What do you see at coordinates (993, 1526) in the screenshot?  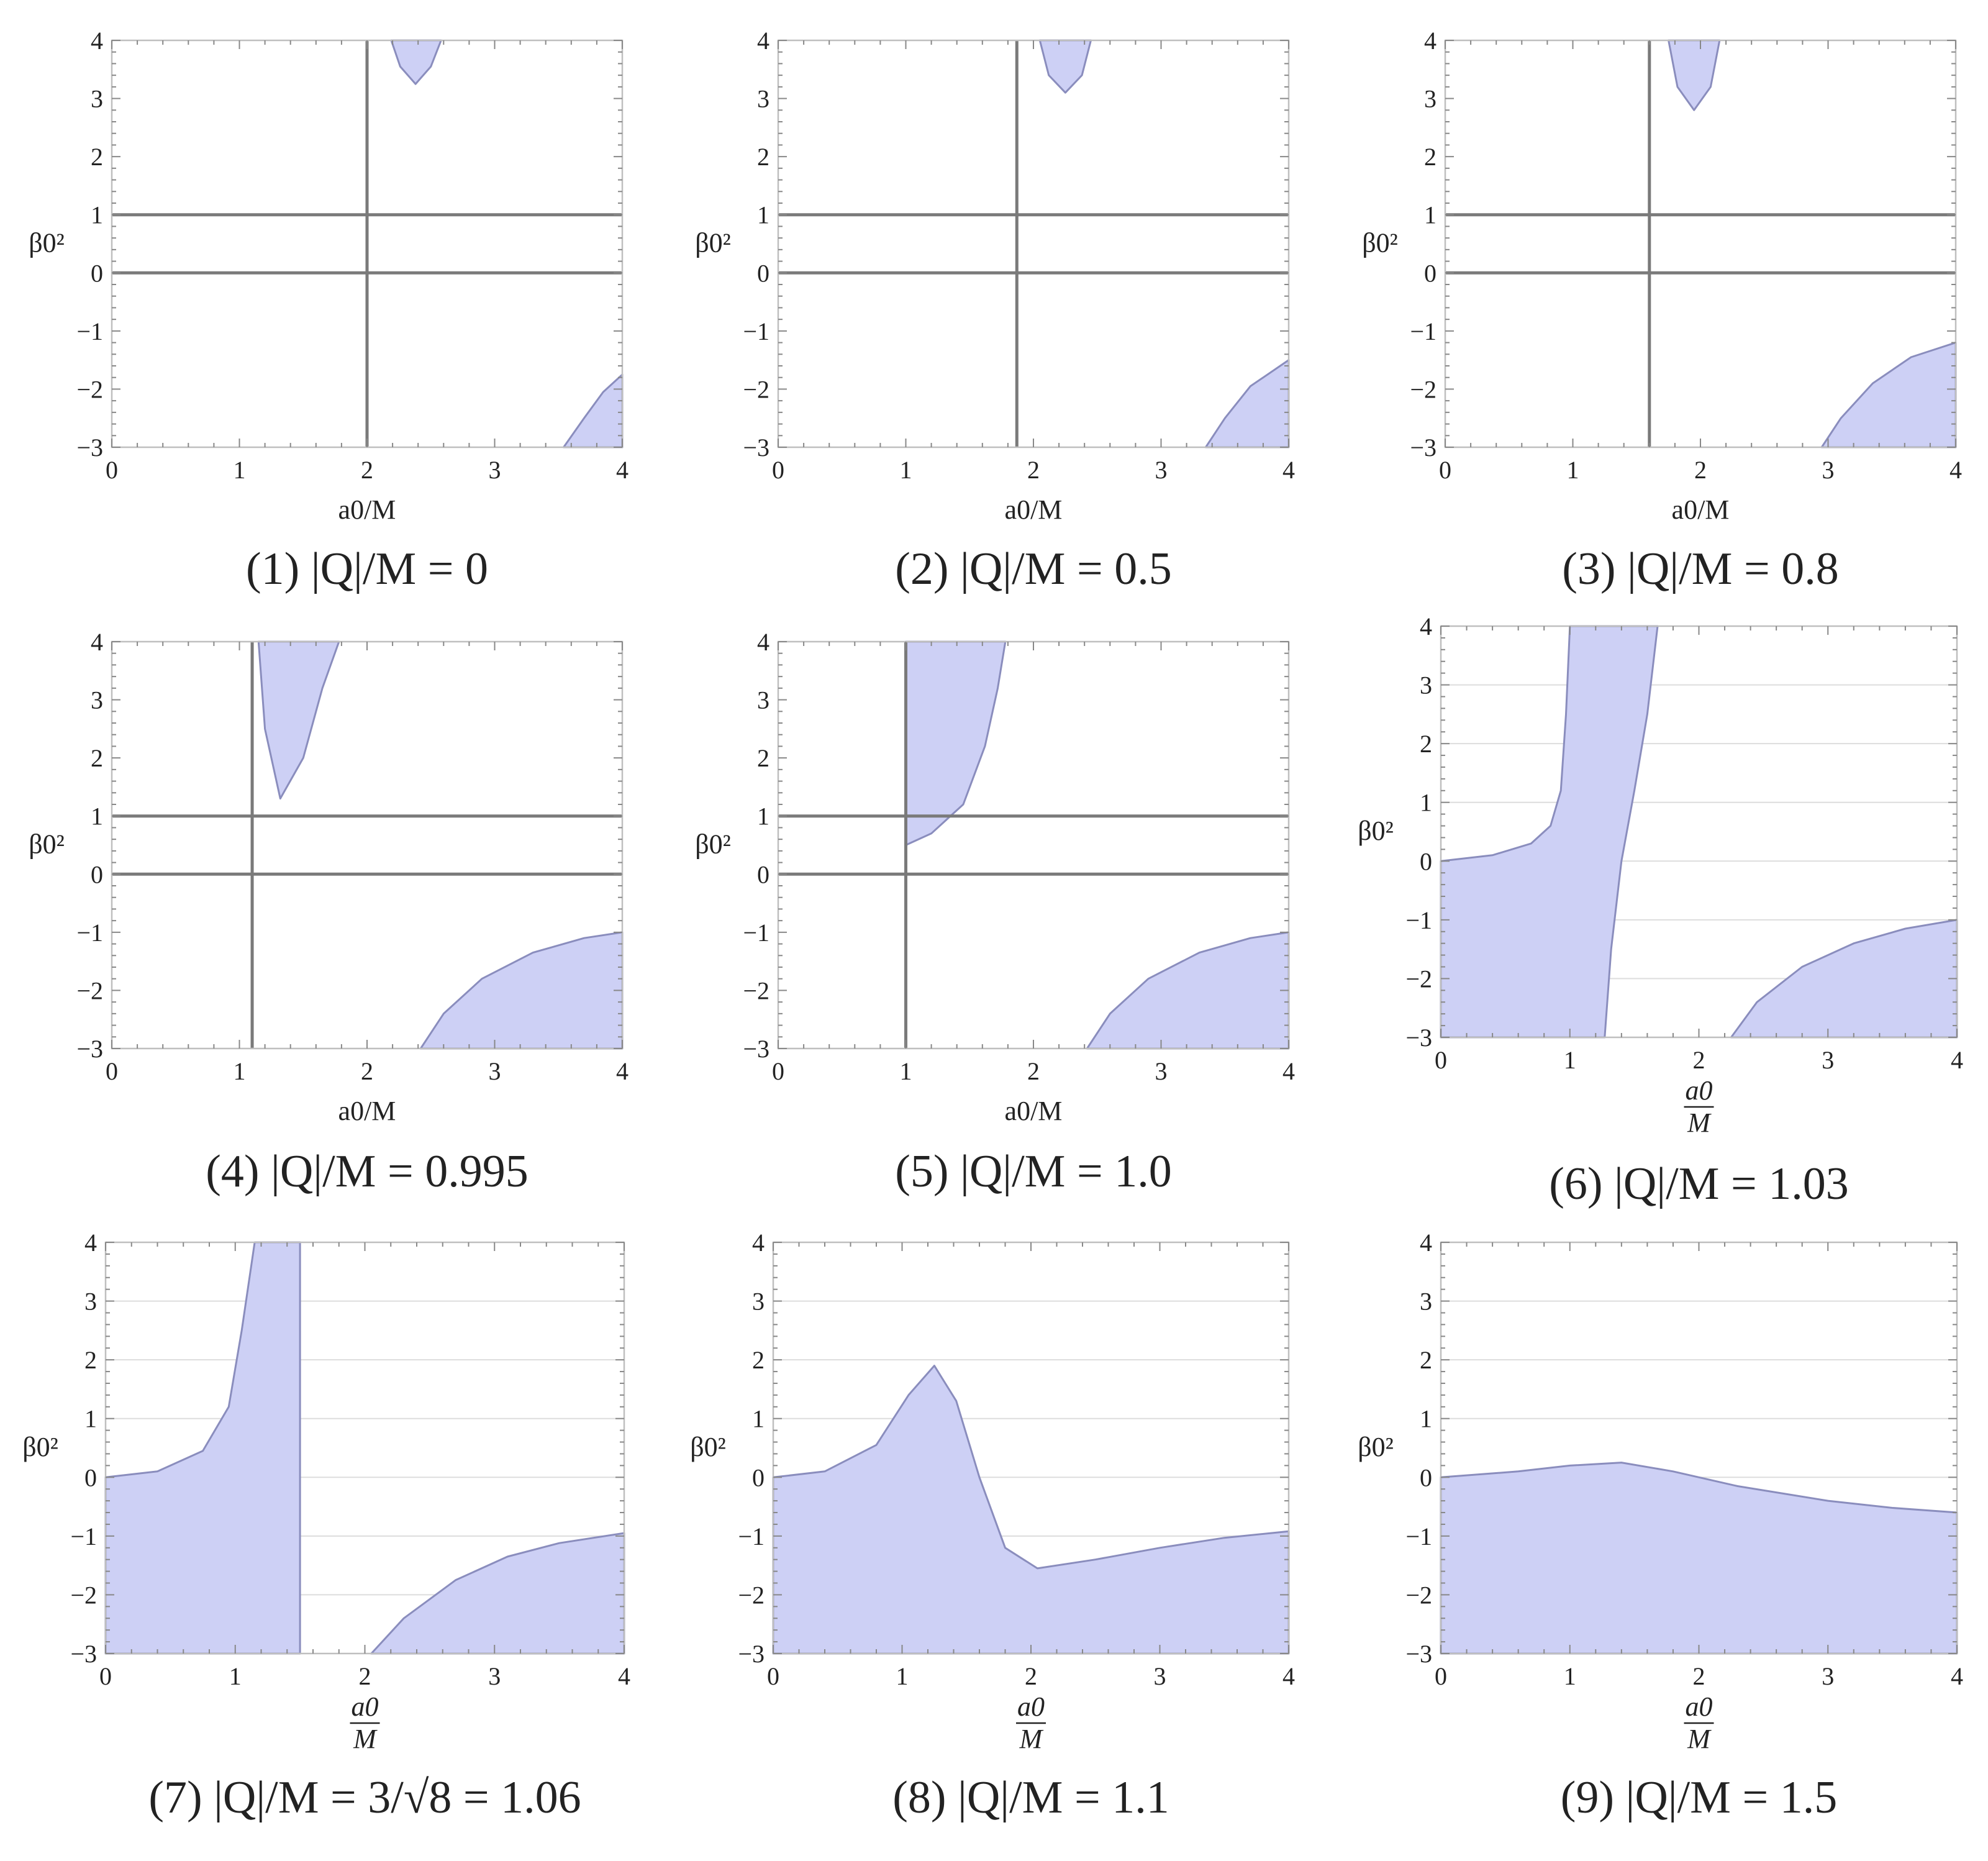 I see `chart-panel-8: 0 1 2 3 4 4 3 2 1 0 −1 −2 −3 β0² a0M (8) |Q|/M = 1.1` at bounding box center [993, 1526].